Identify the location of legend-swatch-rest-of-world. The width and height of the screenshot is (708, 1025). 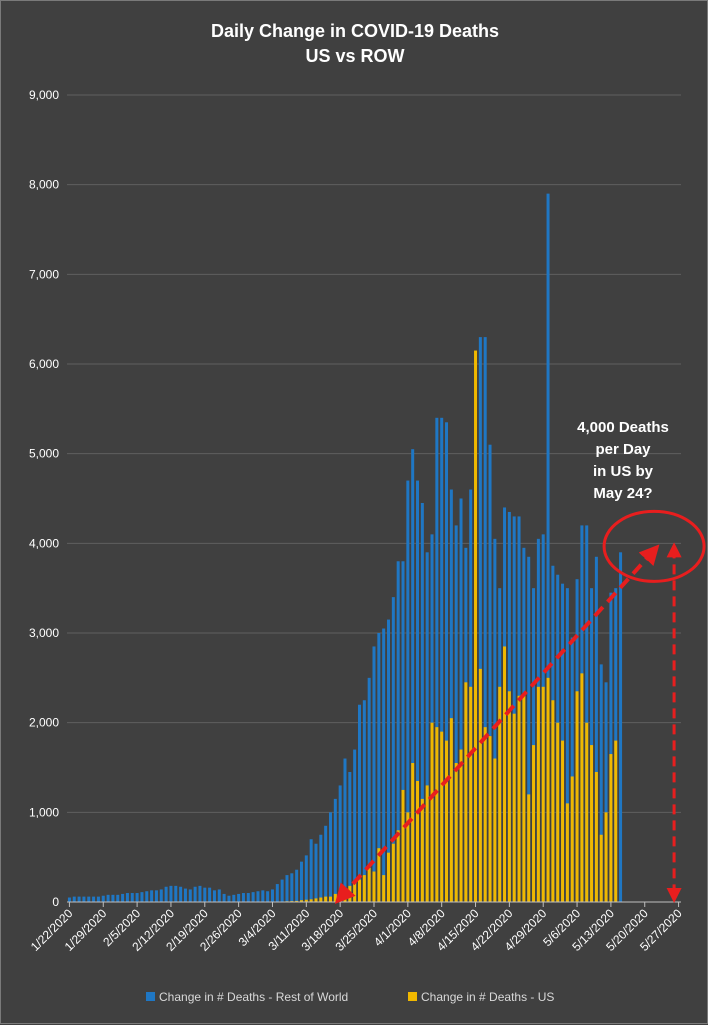
(150, 996).